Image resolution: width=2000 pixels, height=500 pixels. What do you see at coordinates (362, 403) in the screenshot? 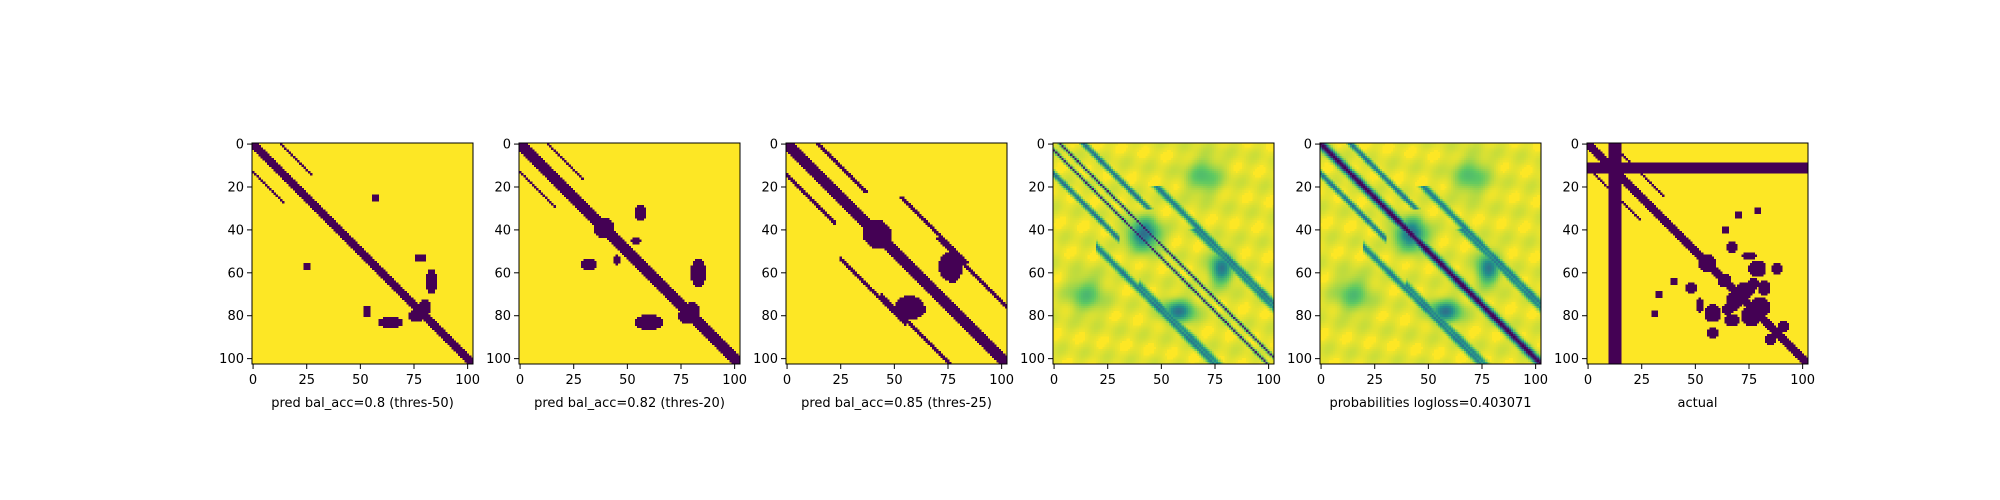
I see `x-axis-label: pred bal_acc=0.8 (thres-50)` at bounding box center [362, 403].